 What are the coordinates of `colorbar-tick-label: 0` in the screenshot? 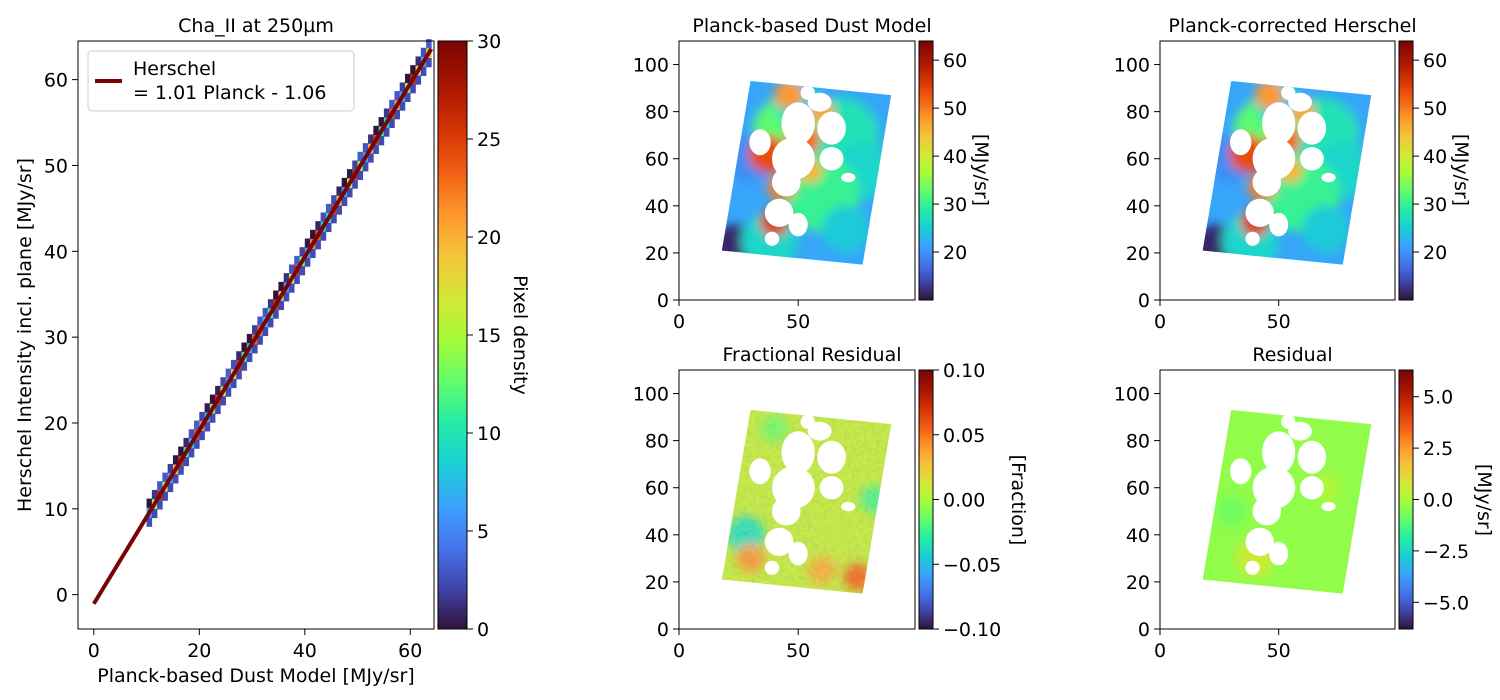 It's located at (483, 630).